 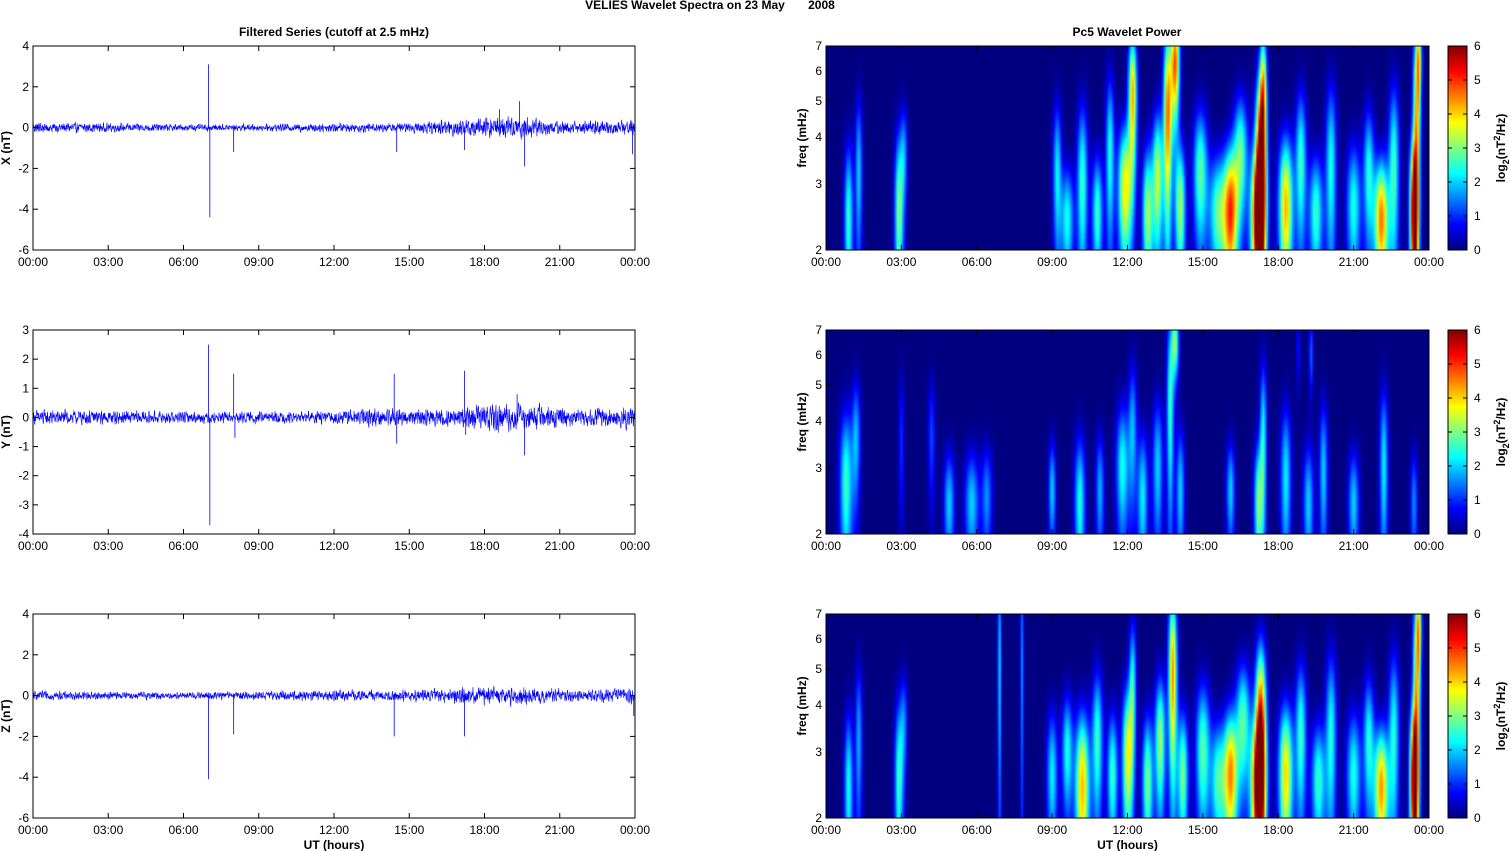 I want to click on filtered-x-xtick-label: 06:00, so click(x=183, y=262).